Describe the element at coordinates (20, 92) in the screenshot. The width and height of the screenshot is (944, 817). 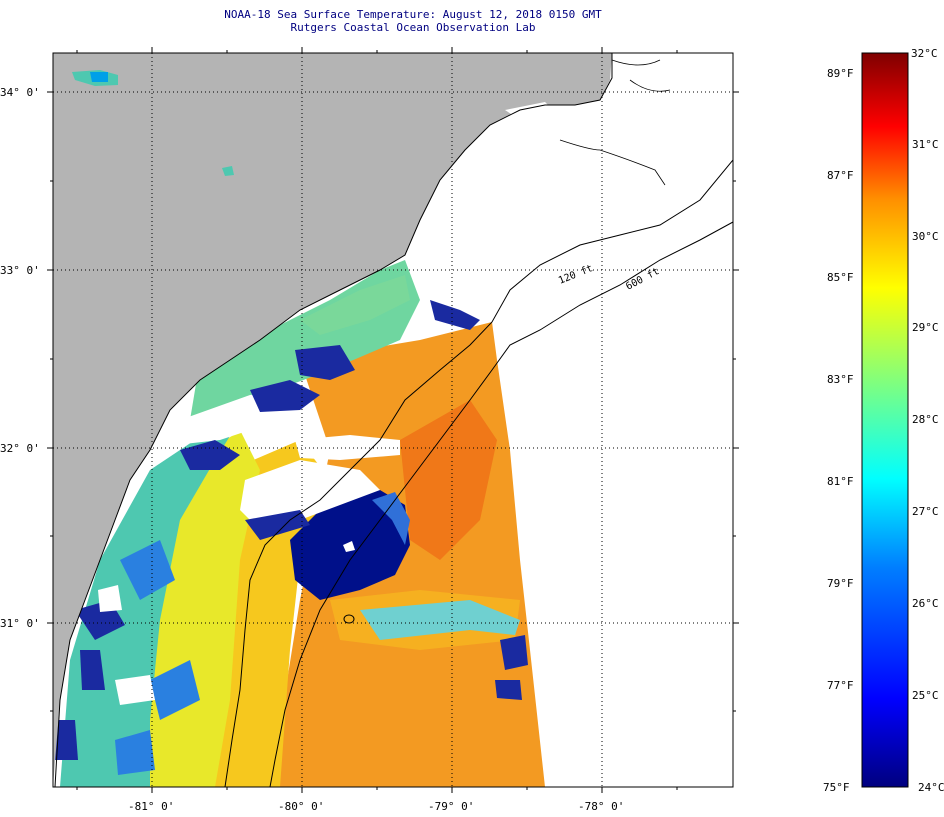
I see `lat-label-34: 34° 0'` at that location.